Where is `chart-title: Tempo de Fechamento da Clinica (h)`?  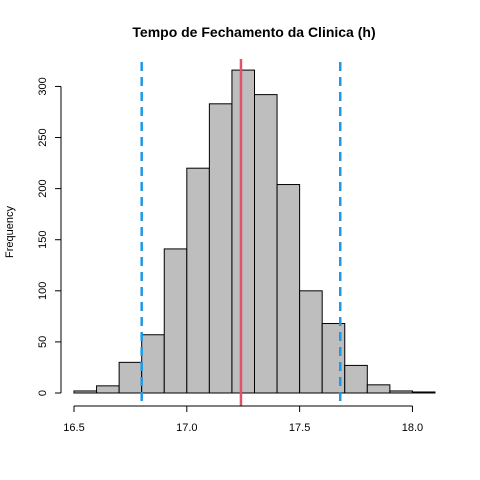 chart-title: Tempo de Fechamento da Clinica (h) is located at coordinates (253, 32).